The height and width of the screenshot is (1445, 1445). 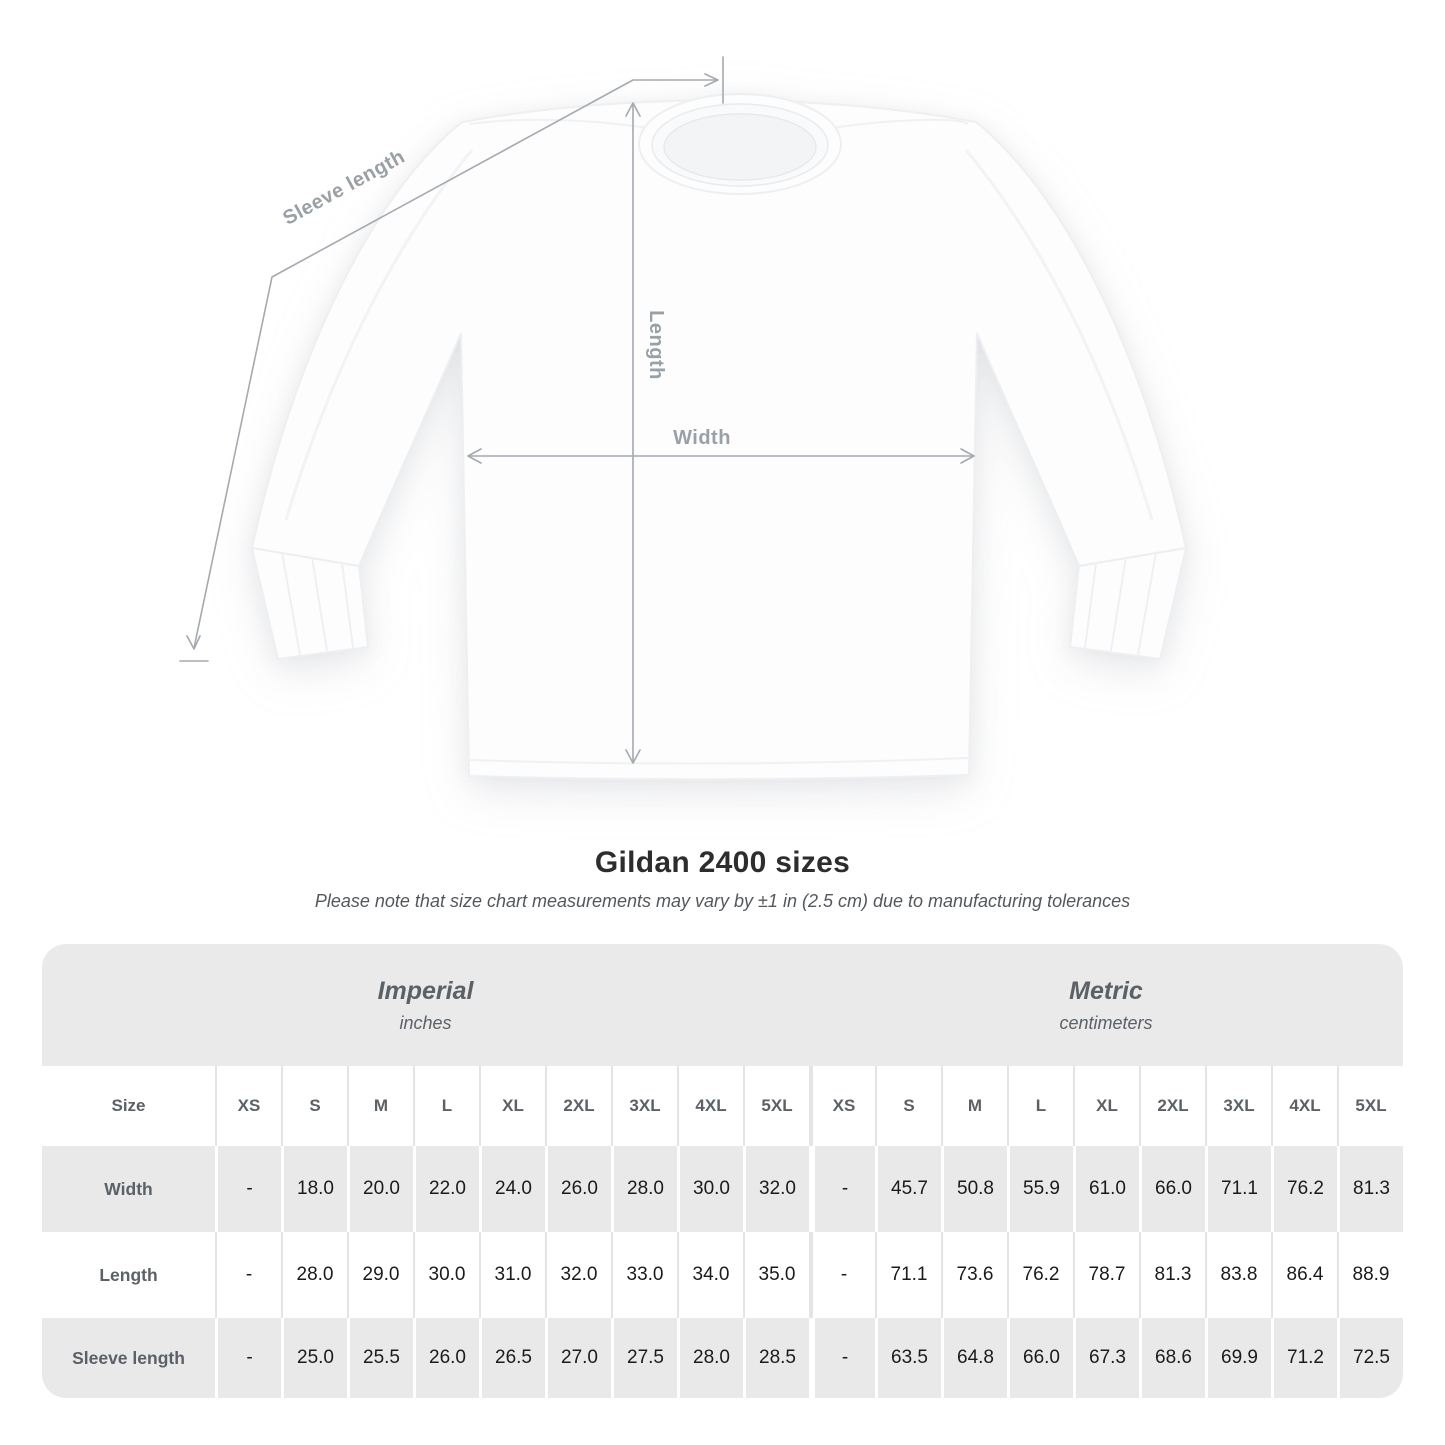 I want to click on value-cell: 88.9, so click(x=1370, y=1275).